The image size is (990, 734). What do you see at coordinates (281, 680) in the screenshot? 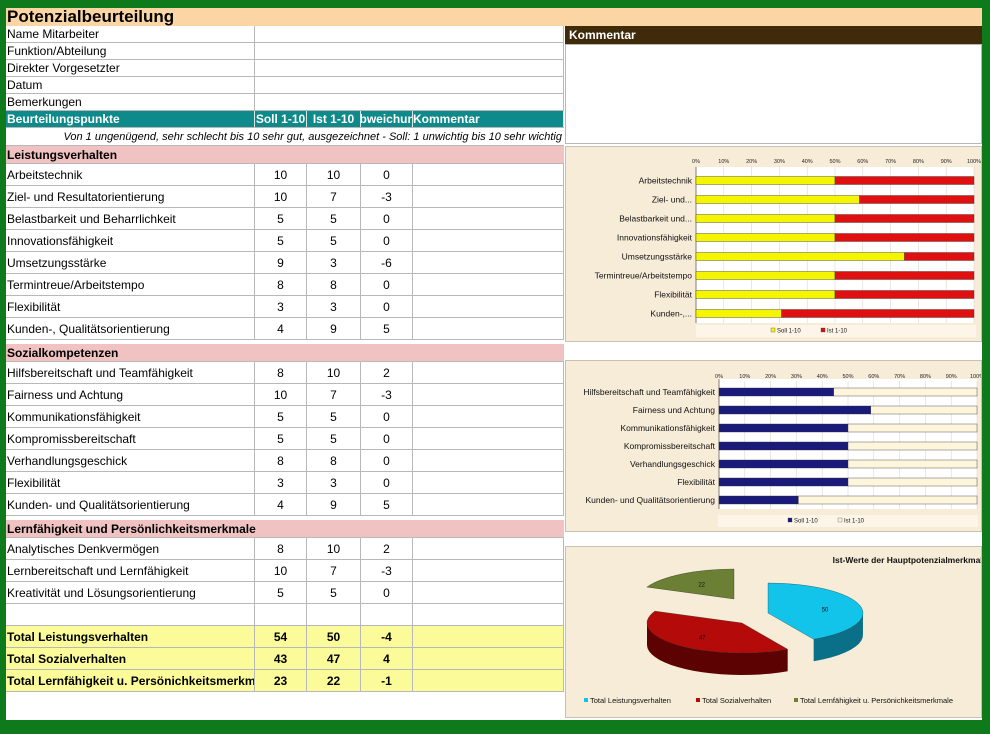
I see `soll-value: 23` at bounding box center [281, 680].